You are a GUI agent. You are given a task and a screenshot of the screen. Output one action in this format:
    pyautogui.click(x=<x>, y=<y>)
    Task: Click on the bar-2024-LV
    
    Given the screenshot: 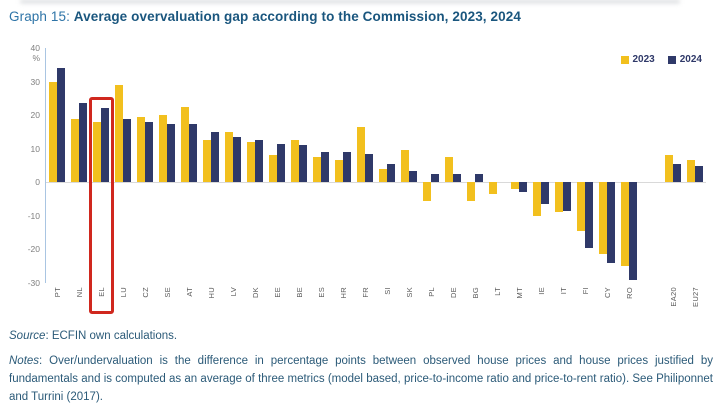 What is the action you would take?
    pyautogui.click(x=237, y=159)
    